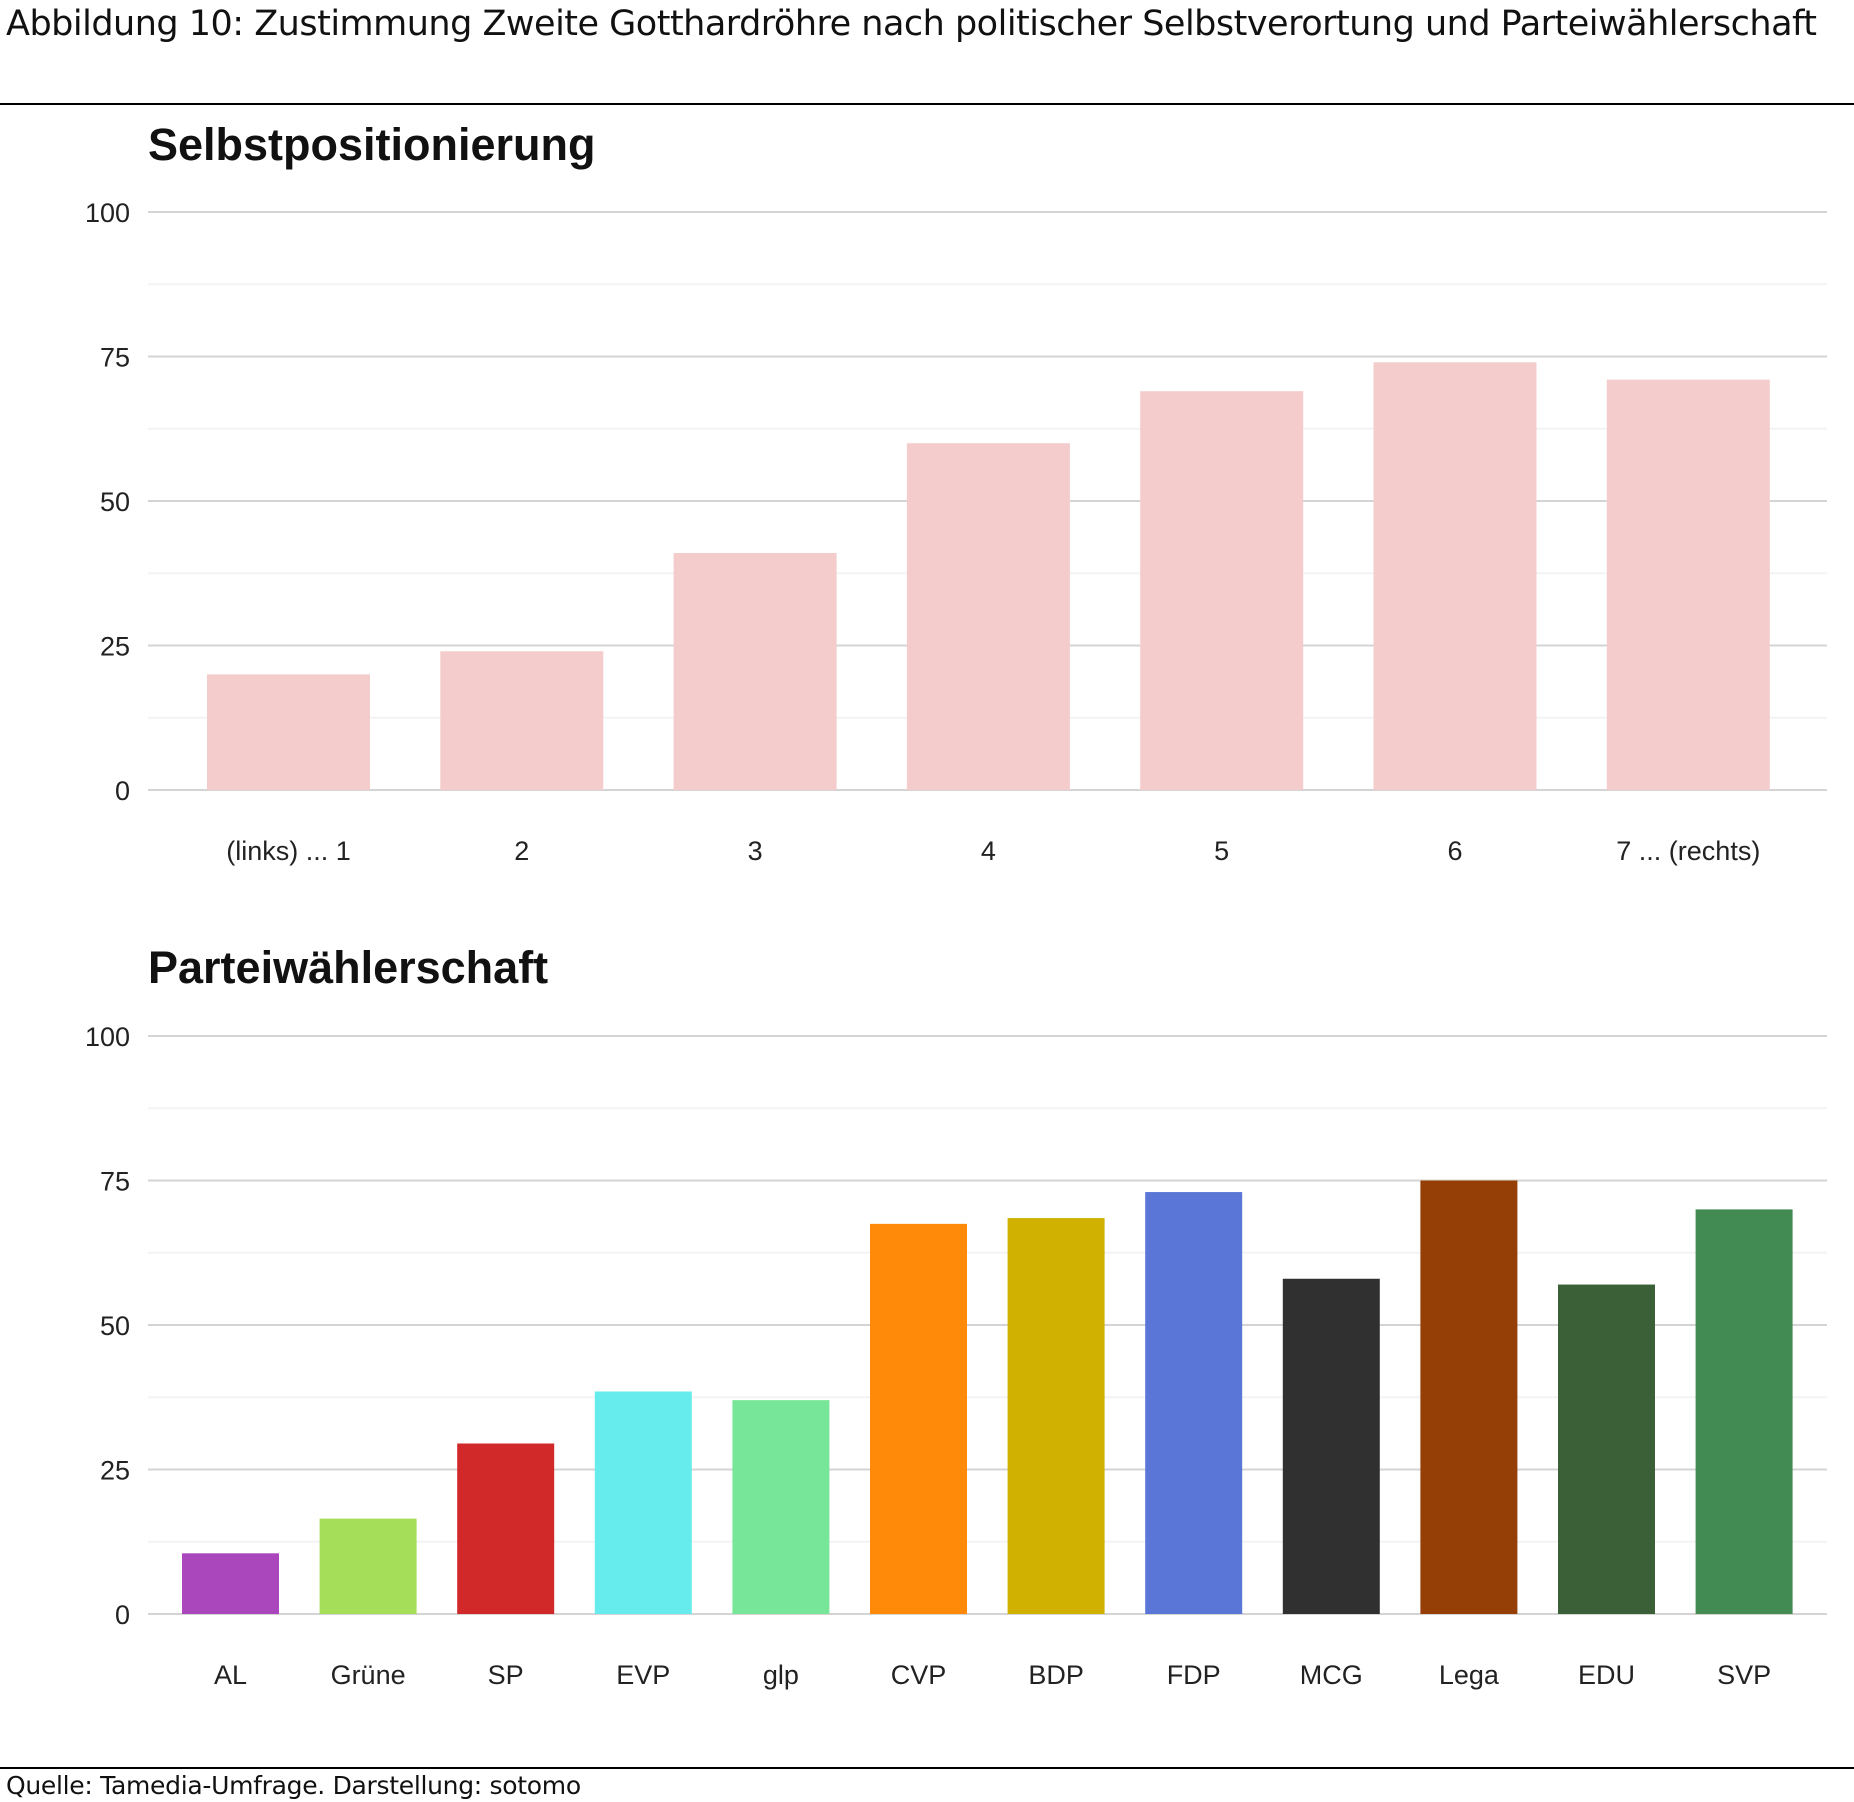  What do you see at coordinates (1744, 1675) in the screenshot?
I see `x-tick-label: SVP` at bounding box center [1744, 1675].